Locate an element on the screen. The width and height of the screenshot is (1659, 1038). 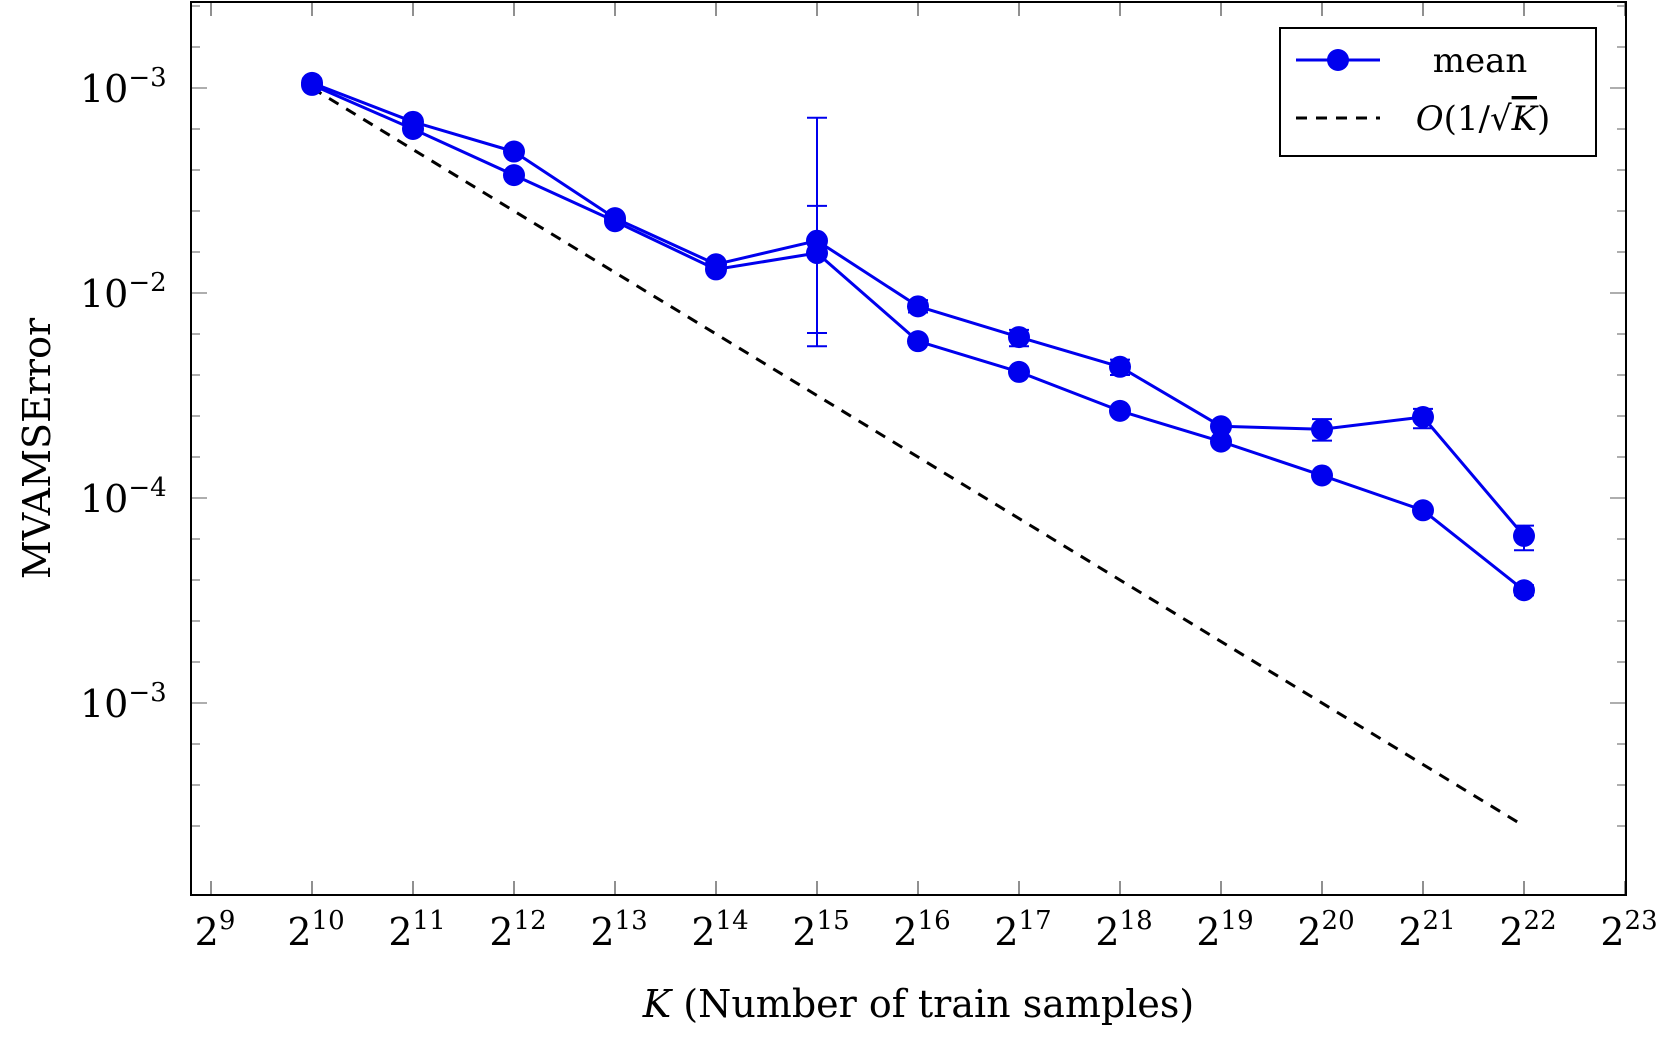
x-tick-label: 217 is located at coordinates (1022, 930).